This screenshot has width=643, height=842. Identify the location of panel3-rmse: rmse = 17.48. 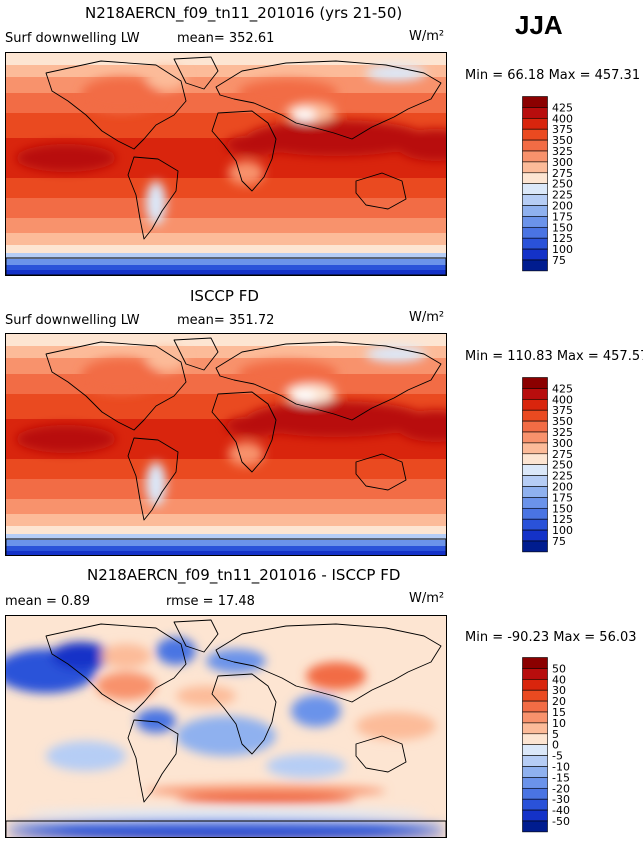
(210, 601).